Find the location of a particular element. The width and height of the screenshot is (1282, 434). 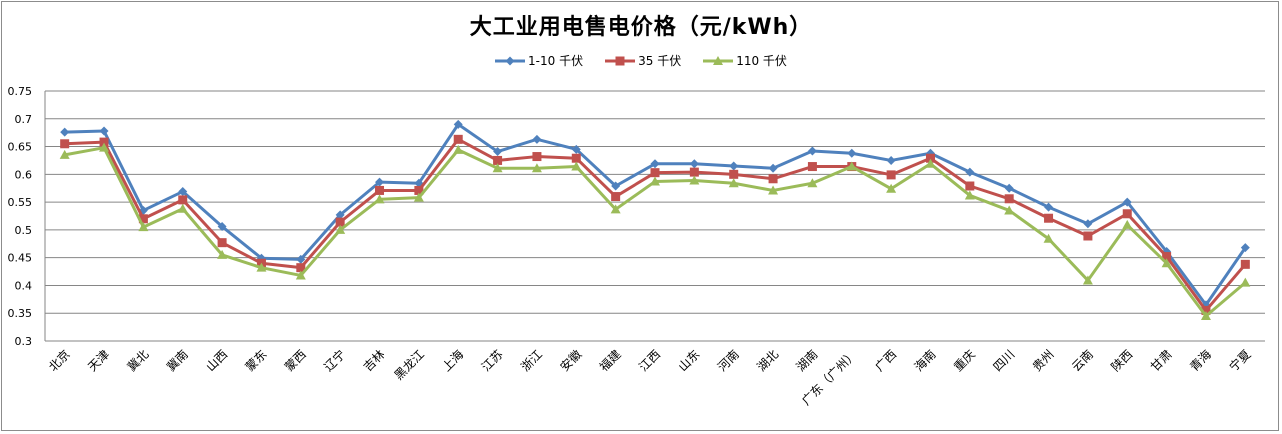

legend-label: 35 千伏 is located at coordinates (660, 61).